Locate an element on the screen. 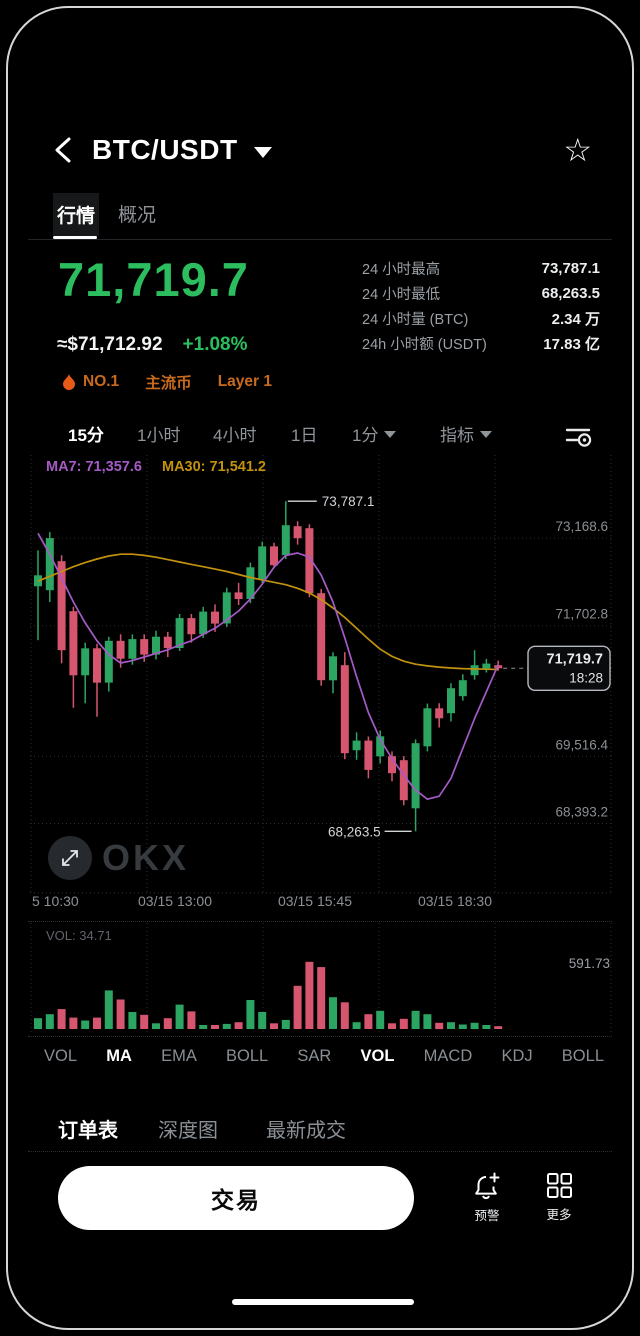 The image size is (640, 1336). stat-label: 24 小时量 (BTC) is located at coordinates (415, 320).